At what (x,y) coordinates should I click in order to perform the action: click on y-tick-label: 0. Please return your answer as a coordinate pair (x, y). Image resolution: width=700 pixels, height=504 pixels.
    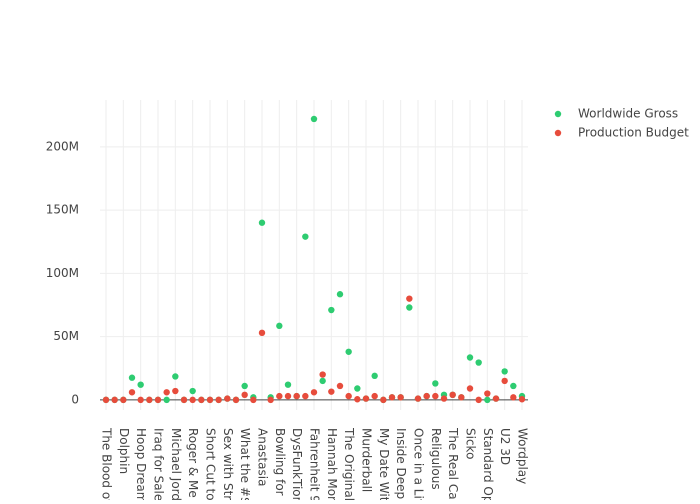
    Looking at the image, I should click on (75, 399).